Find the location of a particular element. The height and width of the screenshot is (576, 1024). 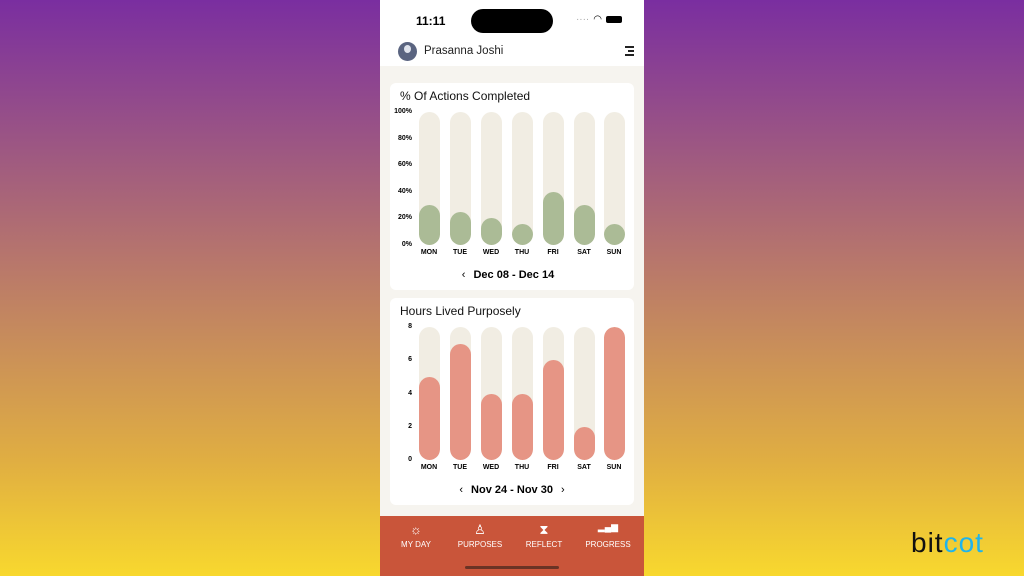

status-bar: 11:11 ···· ◠ is located at coordinates (512, 20).